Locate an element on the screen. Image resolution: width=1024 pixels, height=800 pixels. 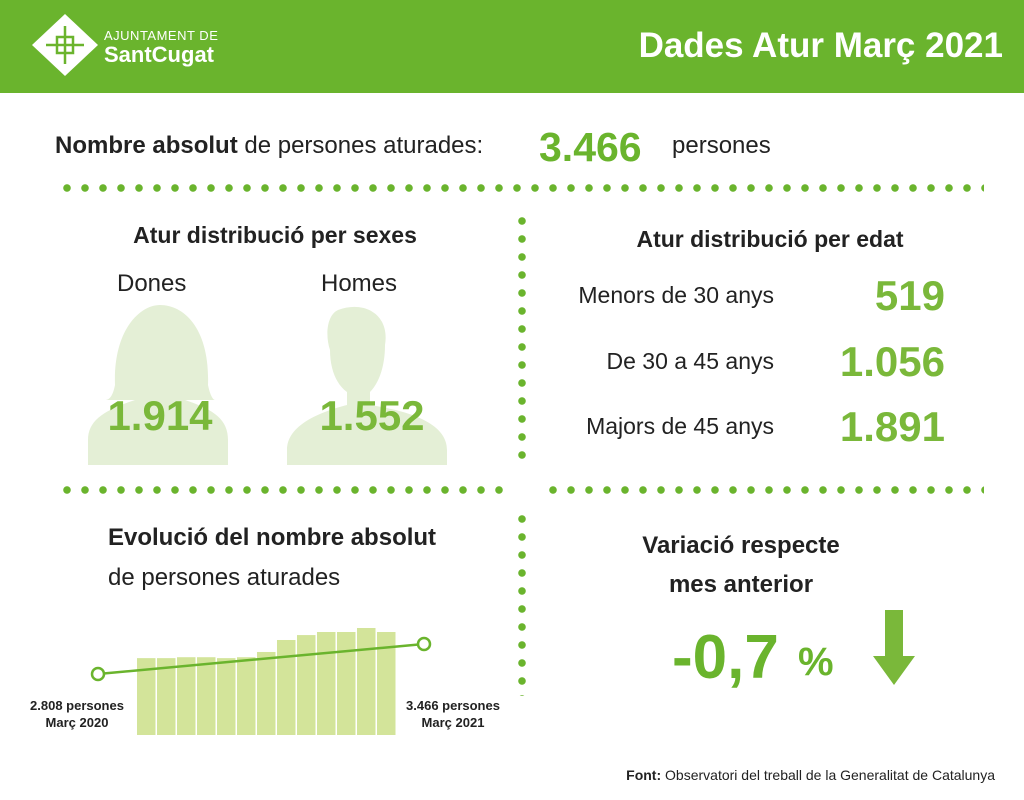
age-value: 1.891 is located at coordinates (892, 426).